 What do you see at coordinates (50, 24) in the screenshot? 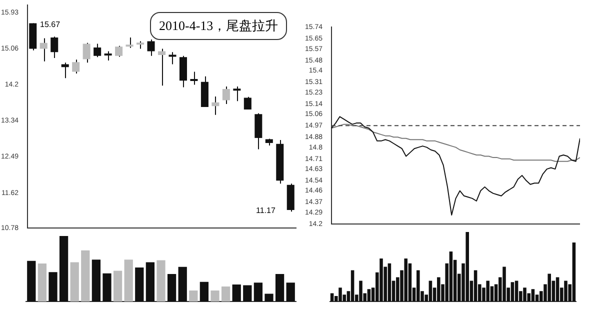
I see `annotation: 15.67` at bounding box center [50, 24].